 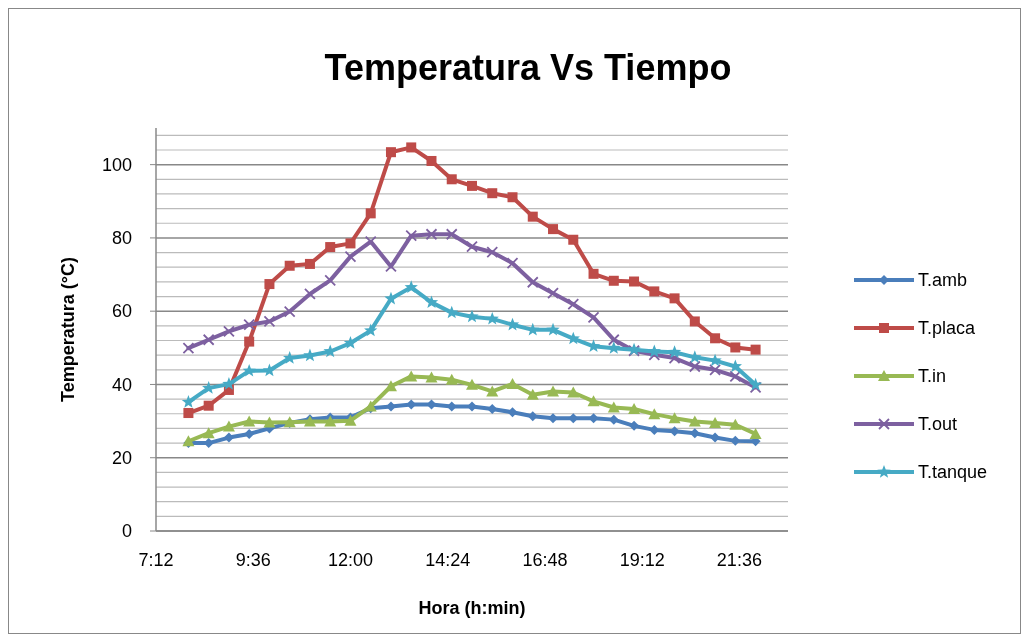 What do you see at coordinates (156, 560) in the screenshot?
I see `x-tick-label: 7:12` at bounding box center [156, 560].